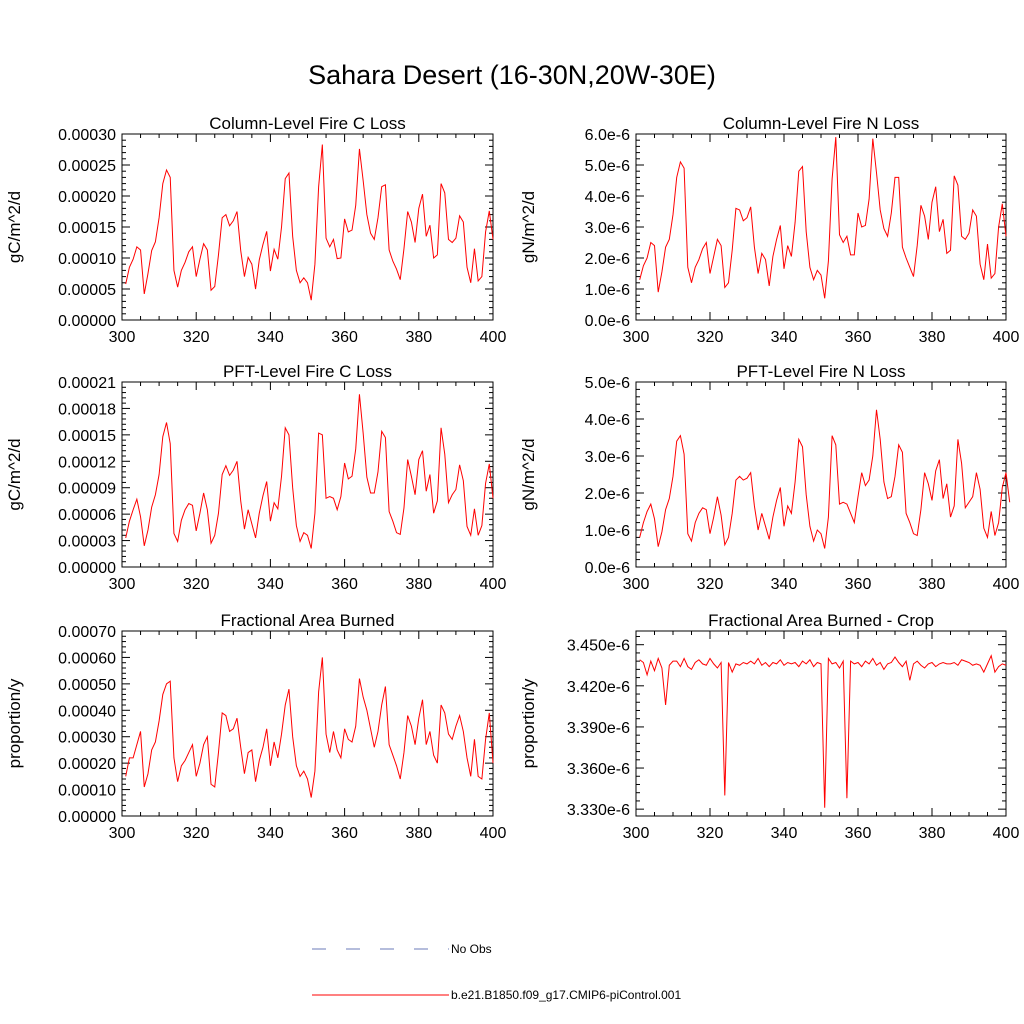 This screenshot has height=1024, width=1024. I want to click on y-tick-label: 0.00012, so click(87, 462).